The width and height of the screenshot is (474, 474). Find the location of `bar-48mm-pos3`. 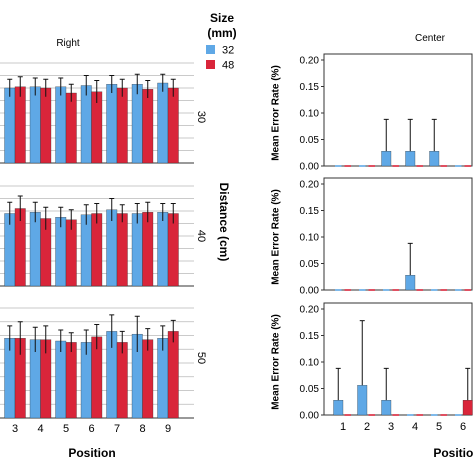

bar-48mm-pos3 is located at coordinates (20, 125).